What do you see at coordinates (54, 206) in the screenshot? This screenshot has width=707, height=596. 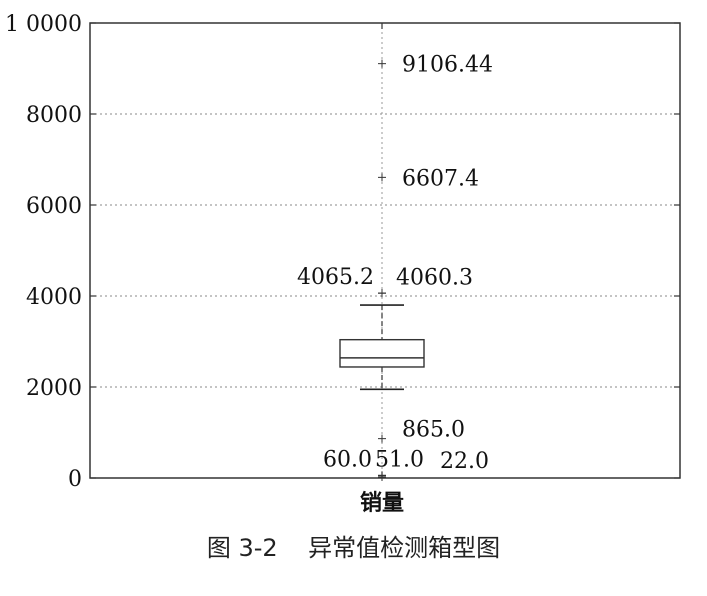 I see `y-tick-label: 6000` at bounding box center [54, 206].